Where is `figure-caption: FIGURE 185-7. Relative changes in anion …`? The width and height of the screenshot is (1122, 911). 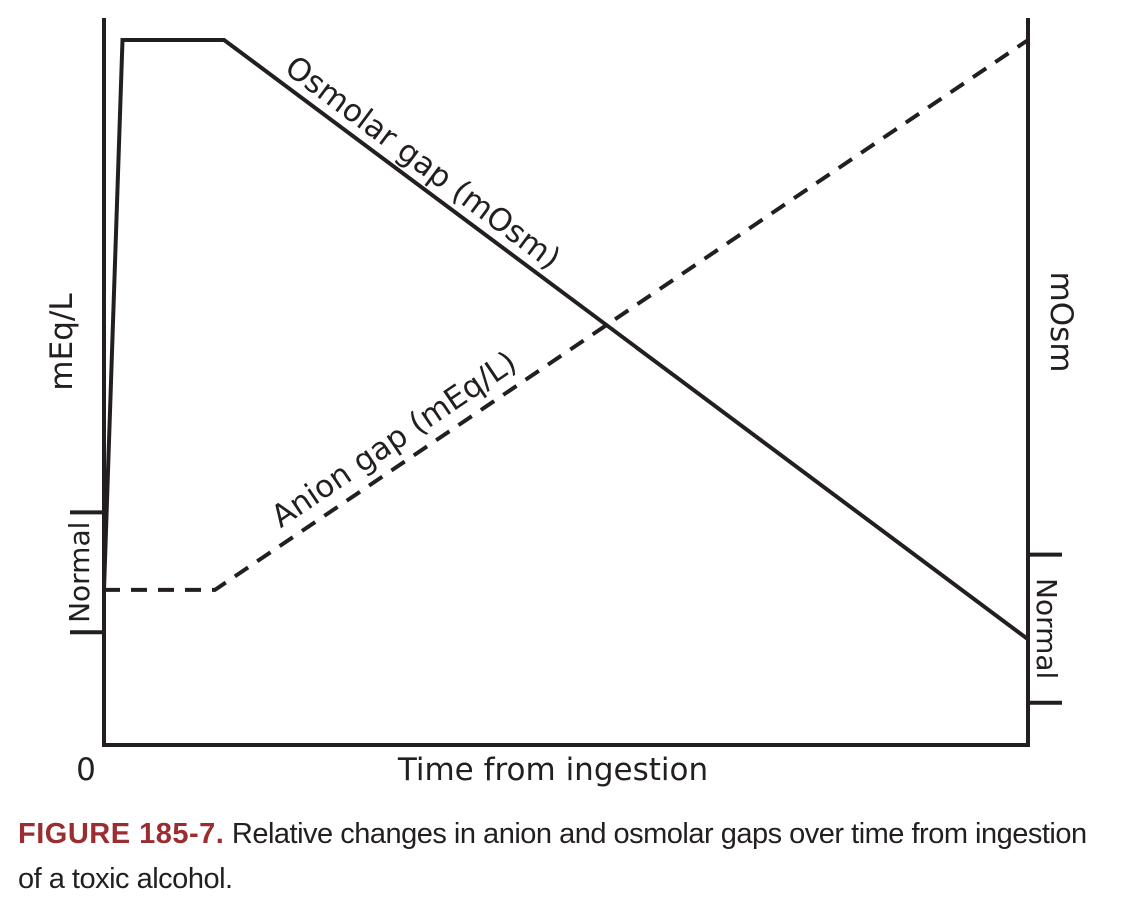
figure-caption: FIGURE 185-7. Relative changes in anion … is located at coordinates (565, 857).